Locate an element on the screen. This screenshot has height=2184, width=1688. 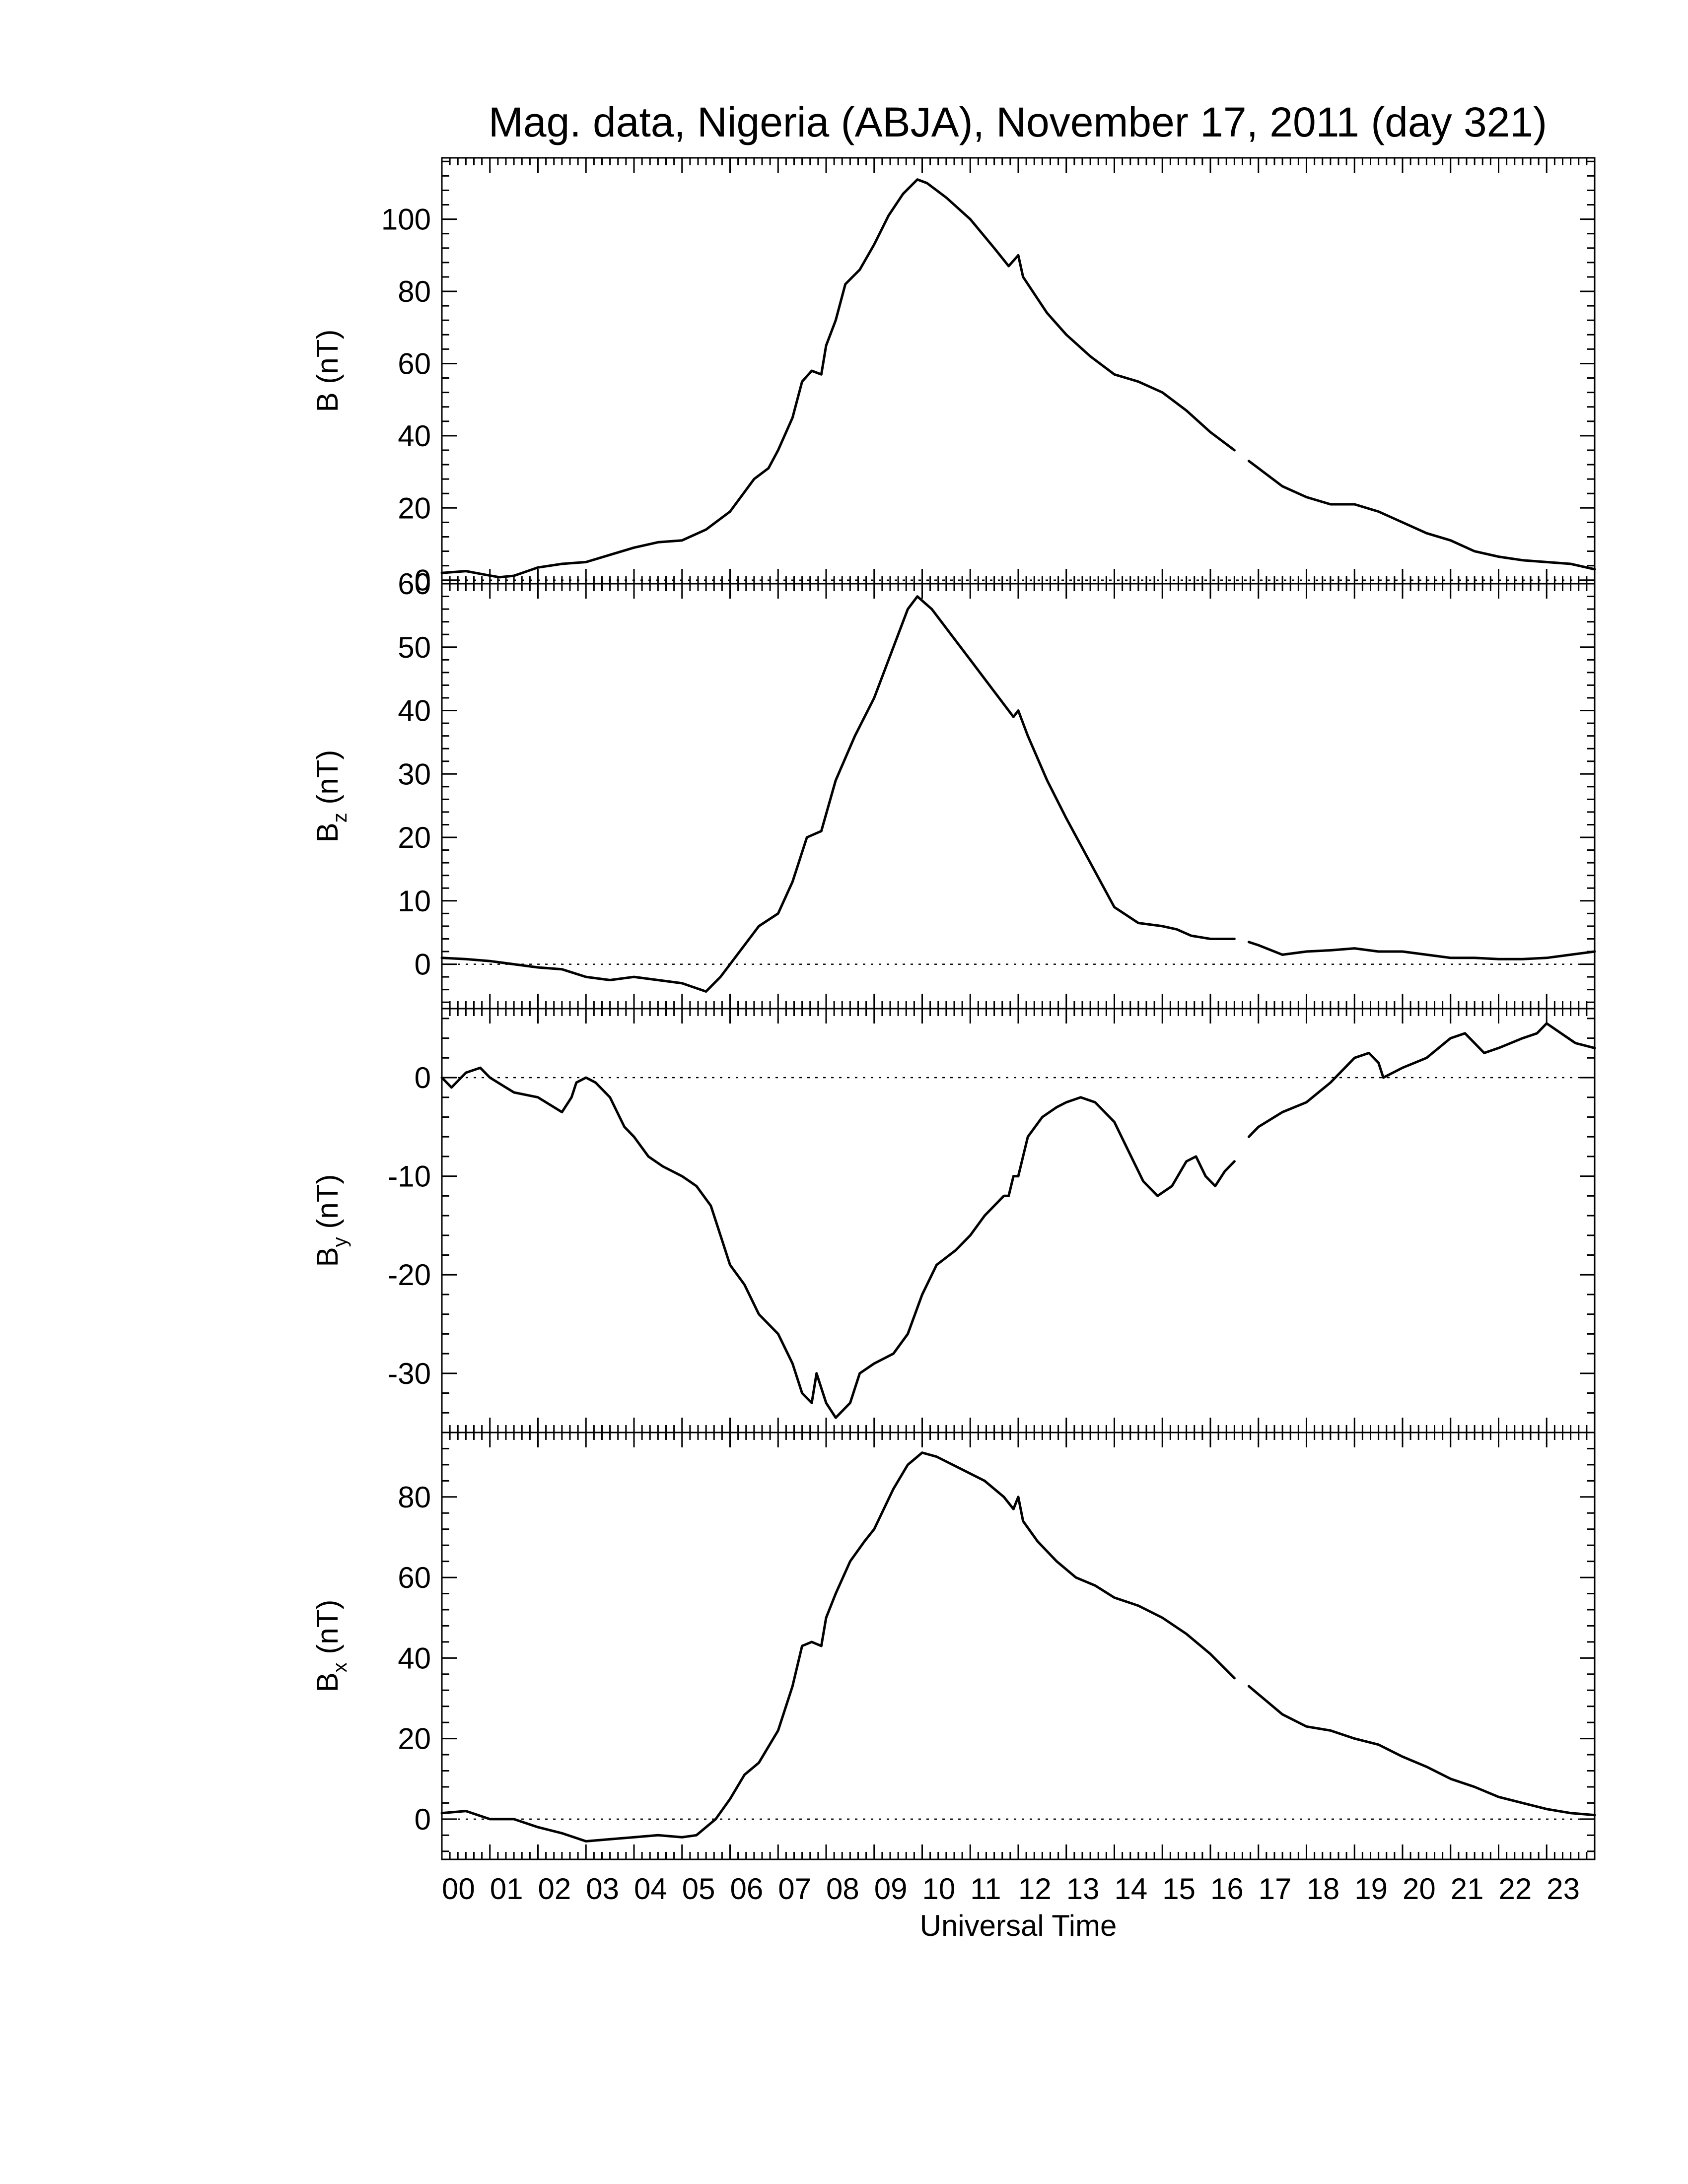
x-tick-label: 12 is located at coordinates (1035, 1889).